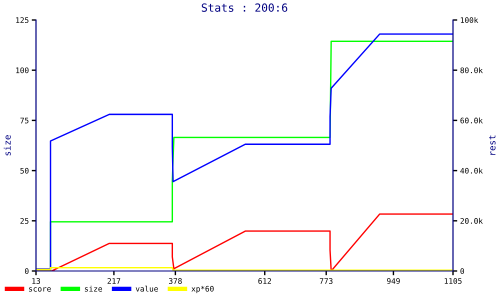 The height and width of the screenshot is (300, 500). What do you see at coordinates (7, 145) in the screenshot?
I see `y-axis-title: size` at bounding box center [7, 145].